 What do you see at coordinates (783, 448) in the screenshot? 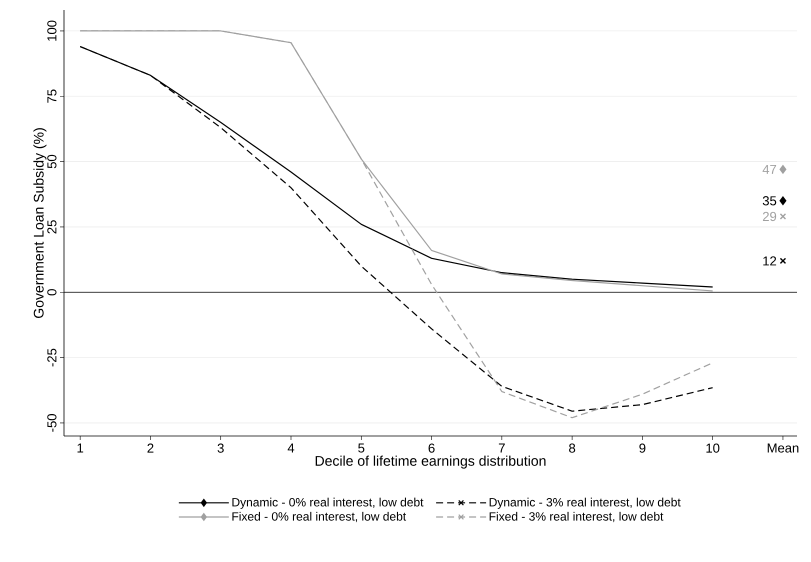
I see `x-tick-label: Mean` at bounding box center [783, 448].